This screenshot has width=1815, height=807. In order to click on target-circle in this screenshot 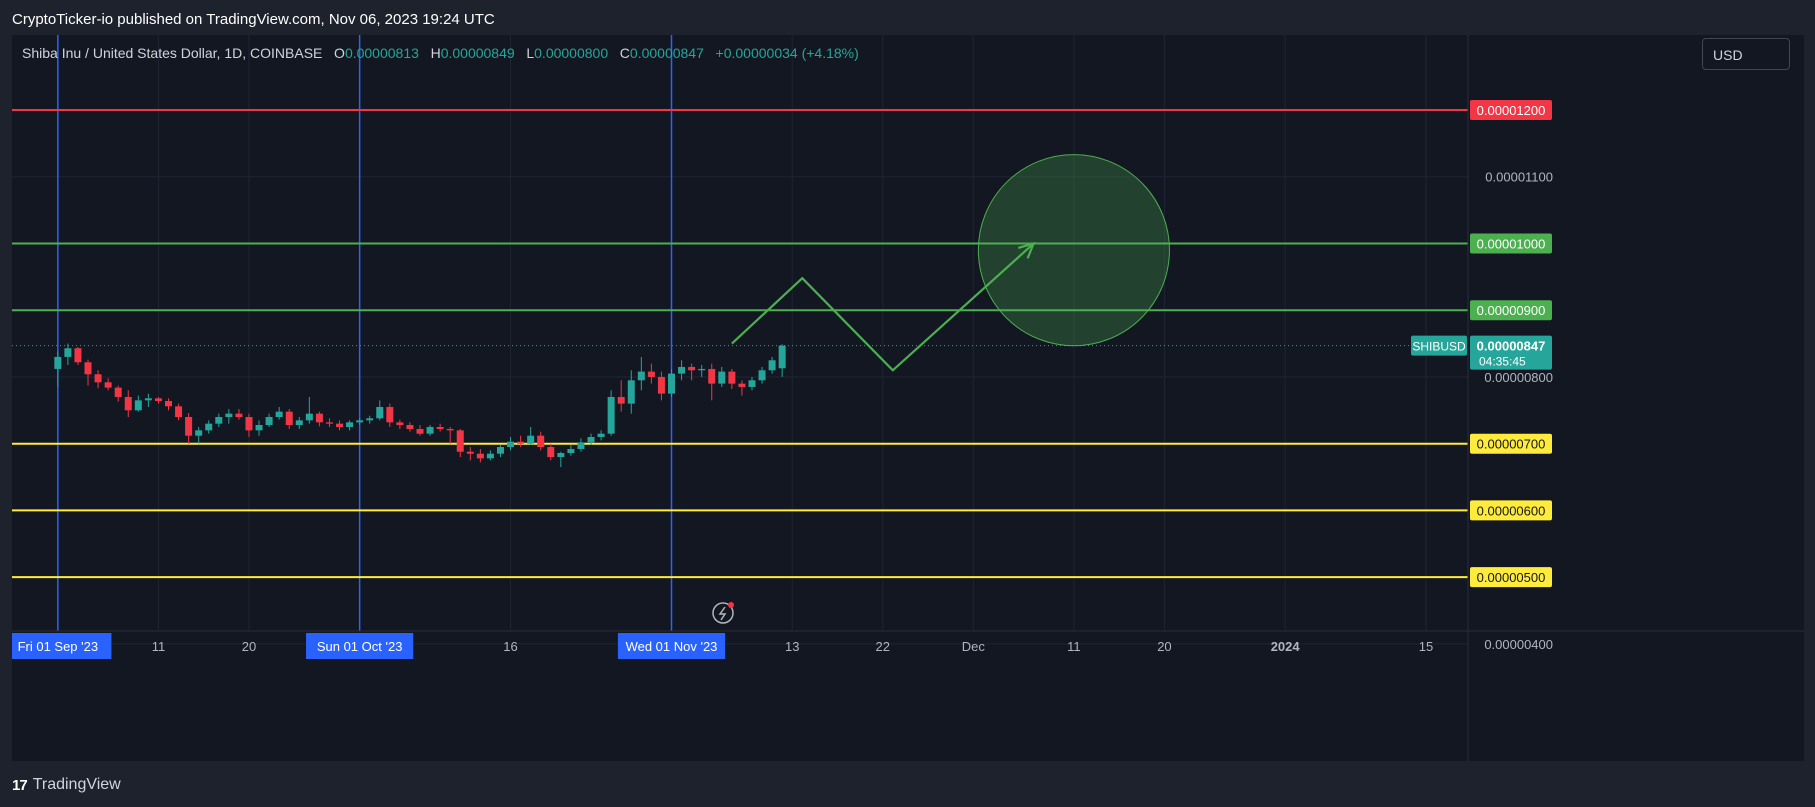, I will do `click(1073, 250)`.